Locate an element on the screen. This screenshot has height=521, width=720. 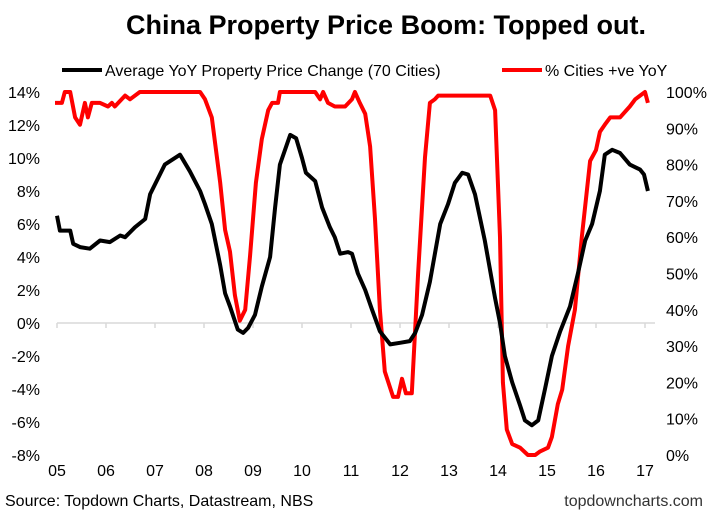
x-tick-label: 10 is located at coordinates (302, 471).